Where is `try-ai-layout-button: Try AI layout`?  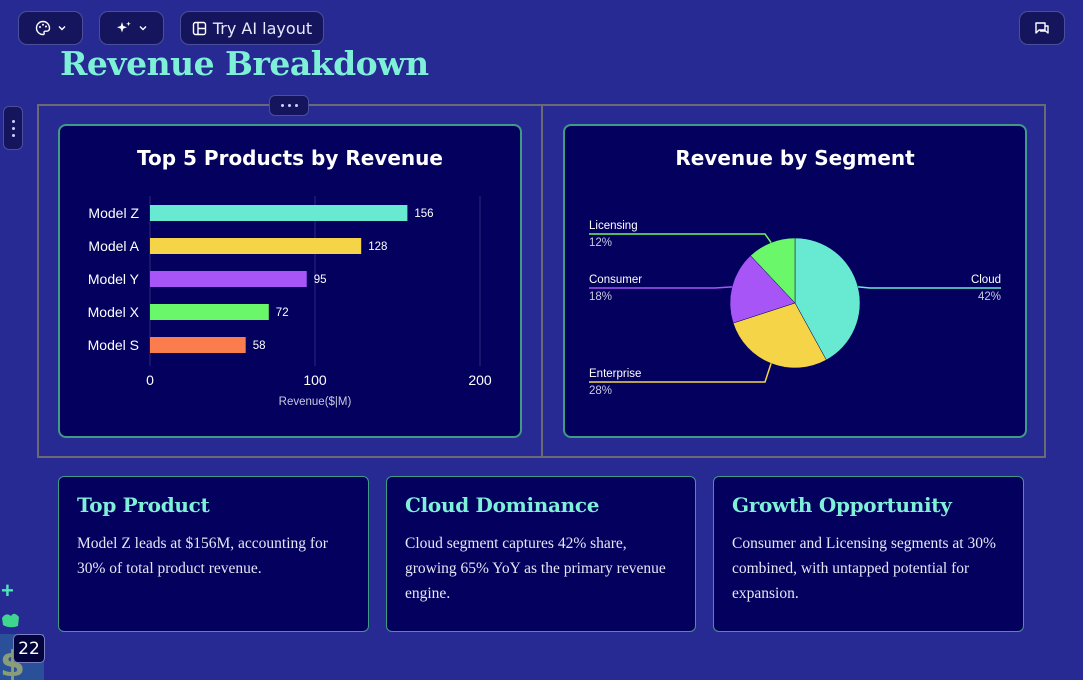
try-ai-layout-button: Try AI layout is located at coordinates (252, 28).